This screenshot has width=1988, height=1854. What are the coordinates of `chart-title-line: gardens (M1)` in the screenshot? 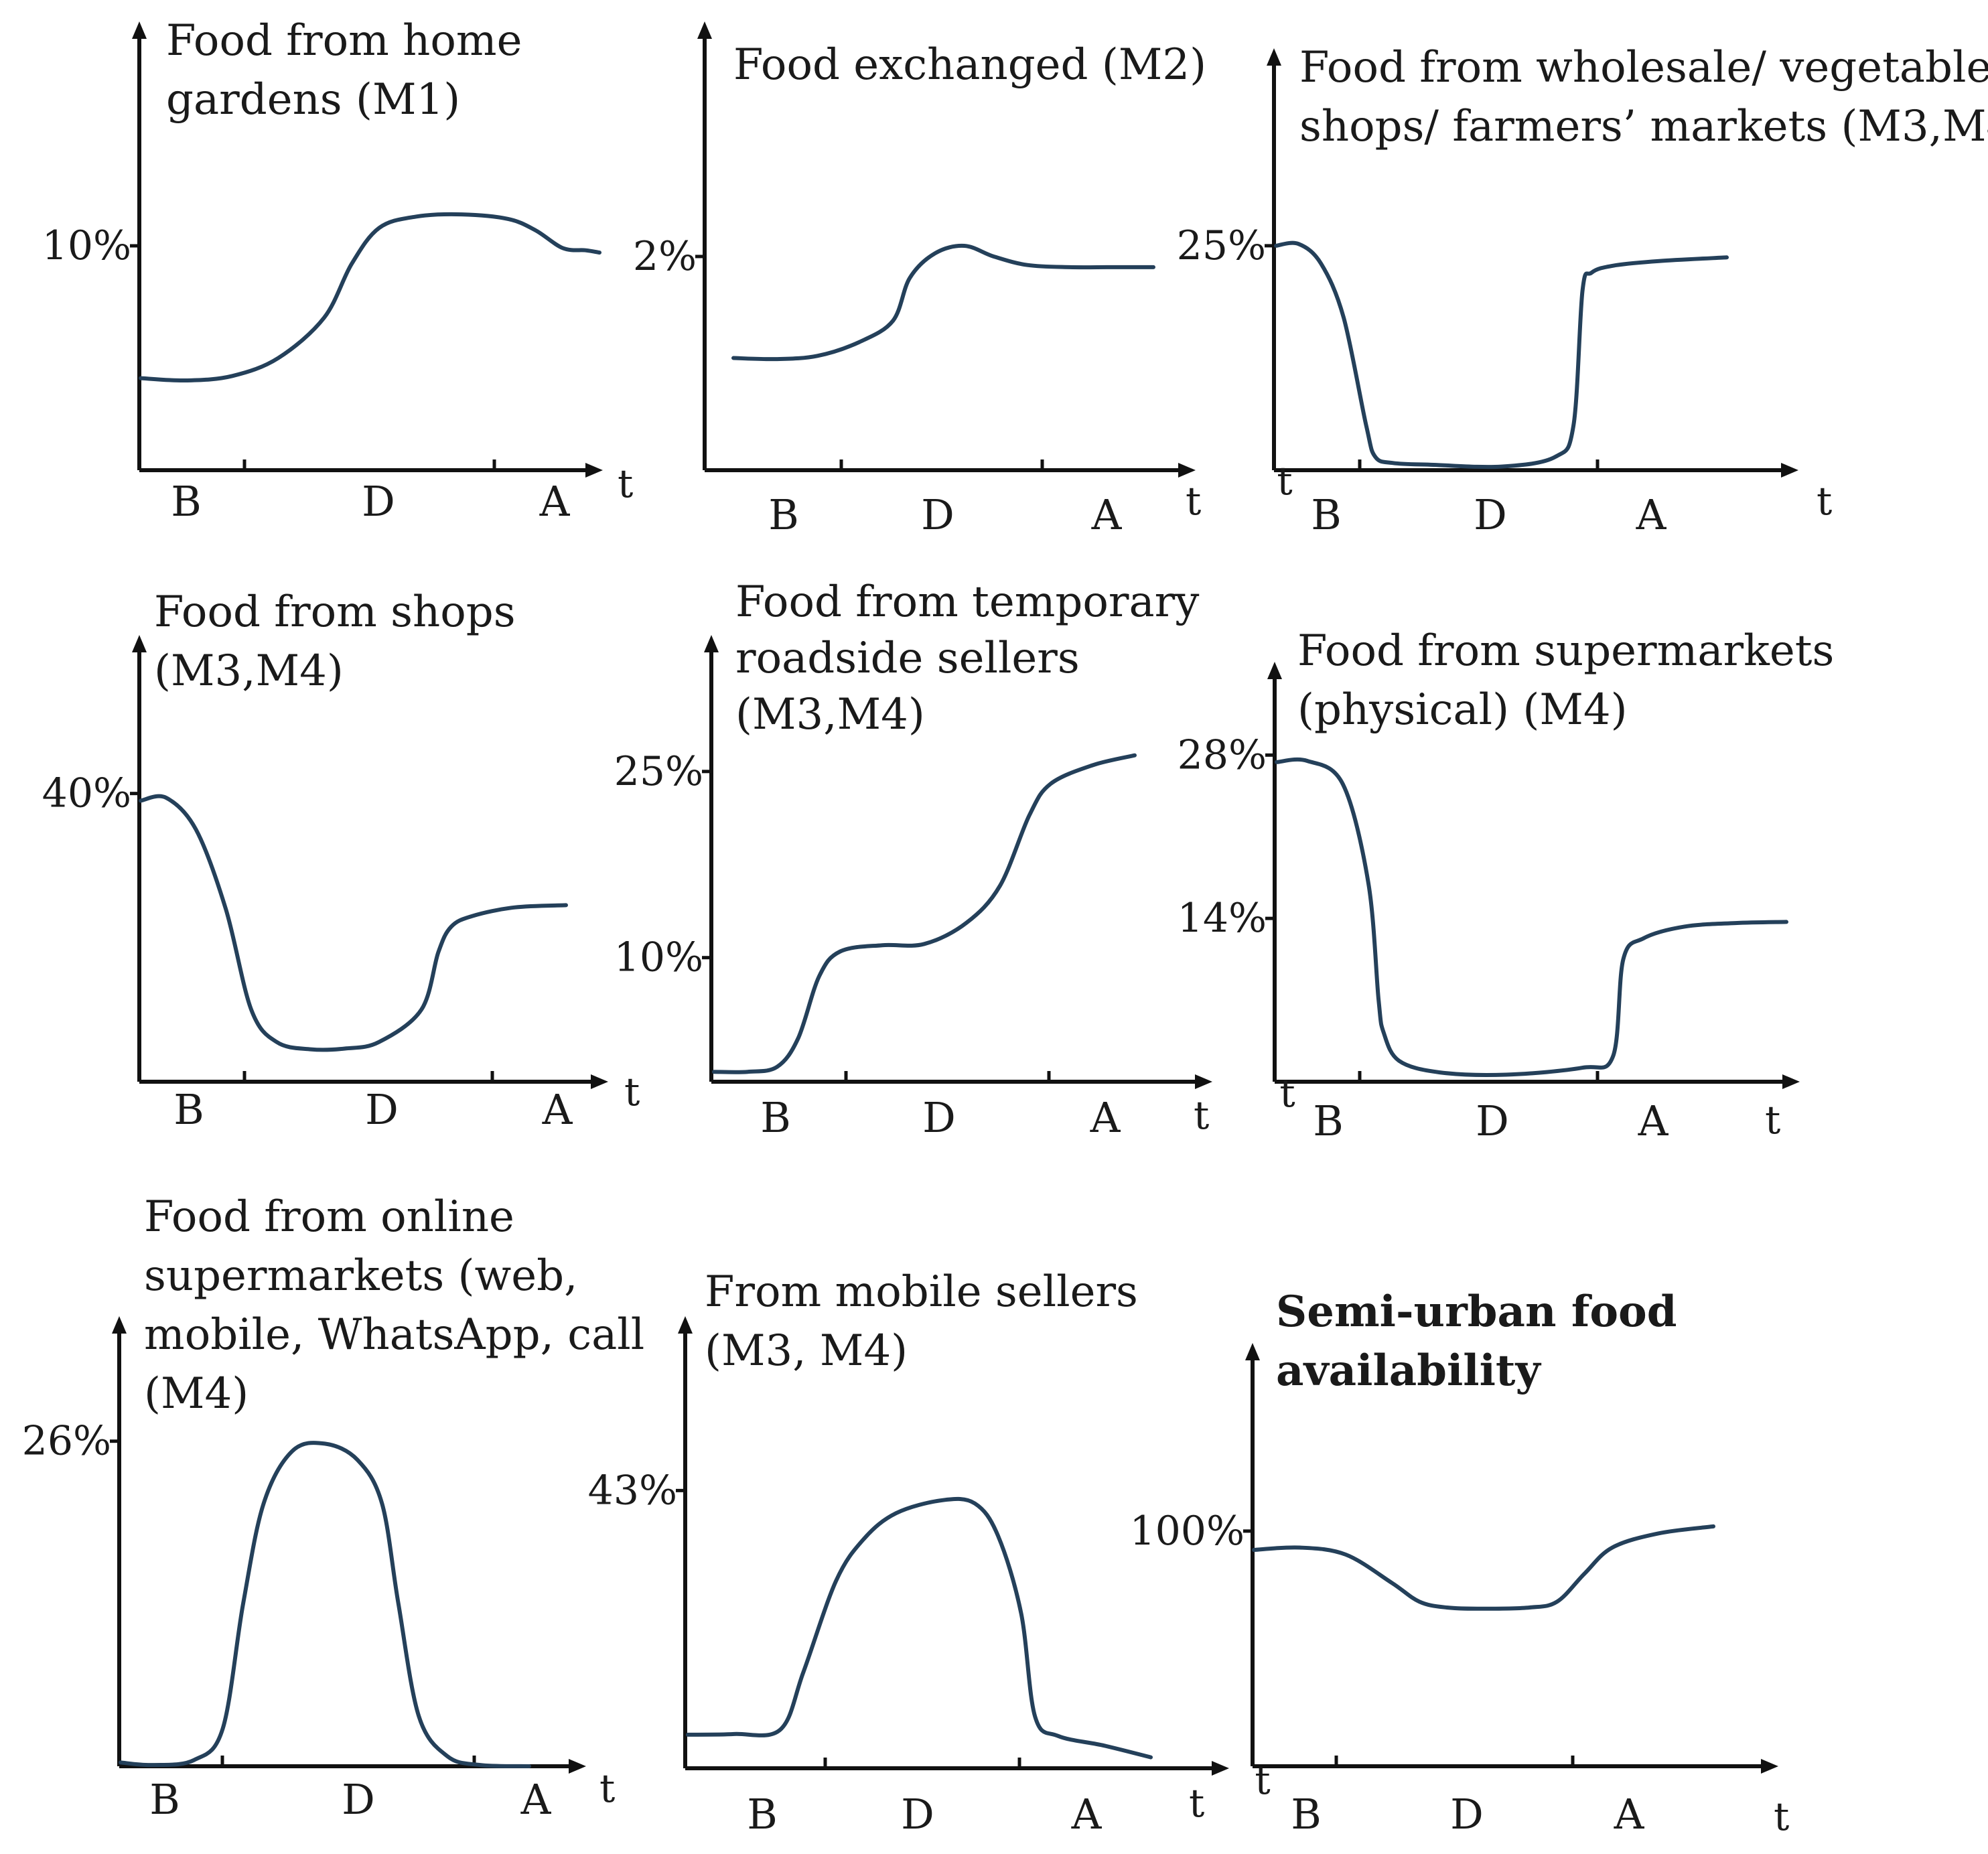 It's located at (313, 100).